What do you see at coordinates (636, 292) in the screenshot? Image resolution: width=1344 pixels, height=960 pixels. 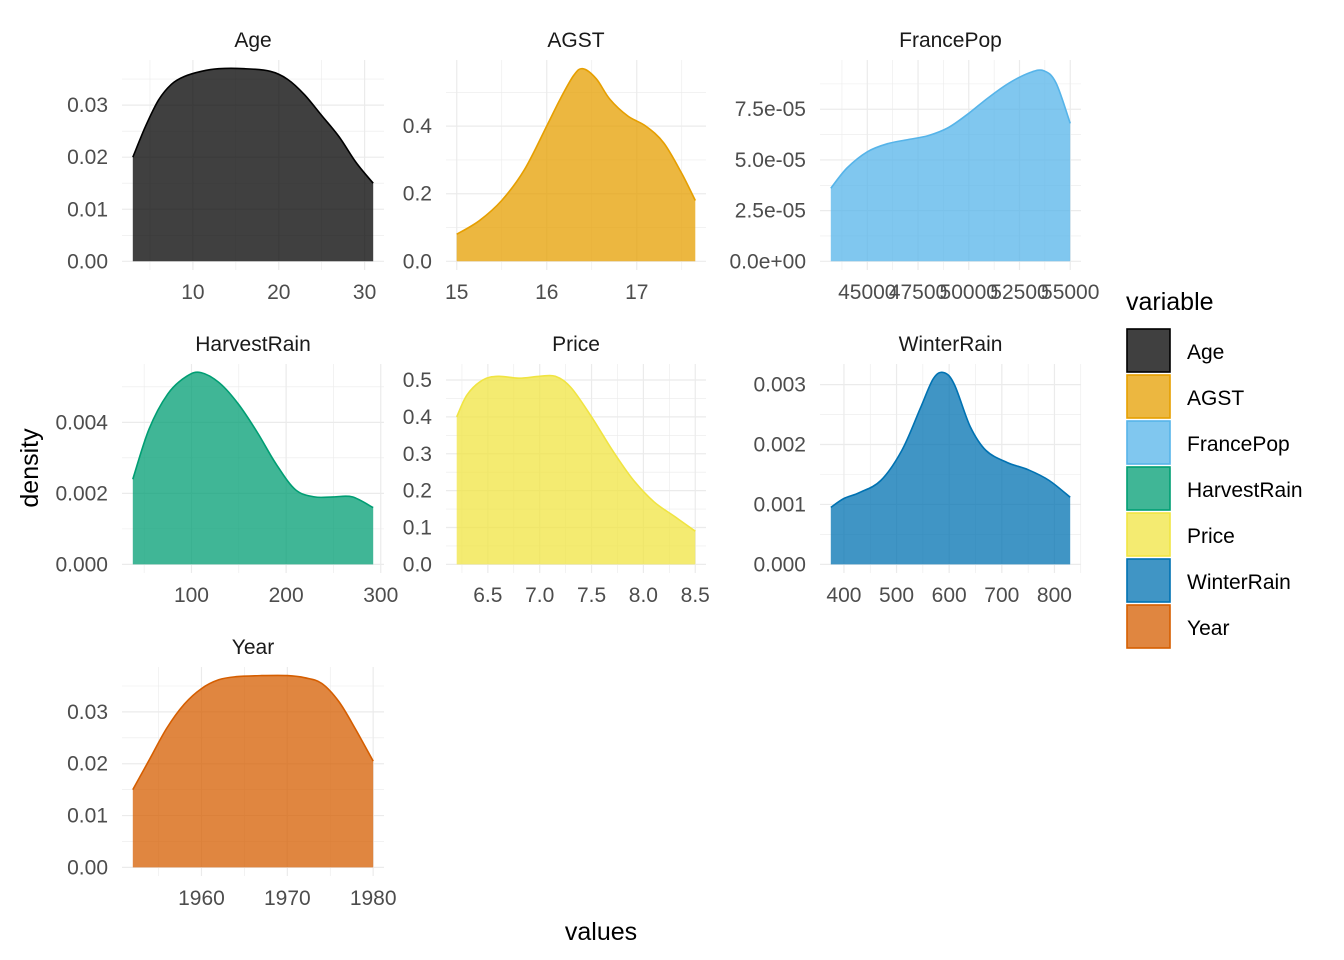 I see `x-tick-label: 17` at bounding box center [636, 292].